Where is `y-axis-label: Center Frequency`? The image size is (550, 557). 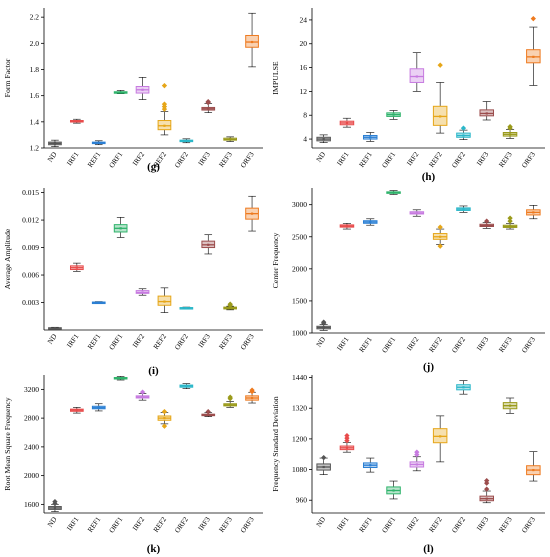 y-axis-label: Center Frequency is located at coordinates (275, 261).